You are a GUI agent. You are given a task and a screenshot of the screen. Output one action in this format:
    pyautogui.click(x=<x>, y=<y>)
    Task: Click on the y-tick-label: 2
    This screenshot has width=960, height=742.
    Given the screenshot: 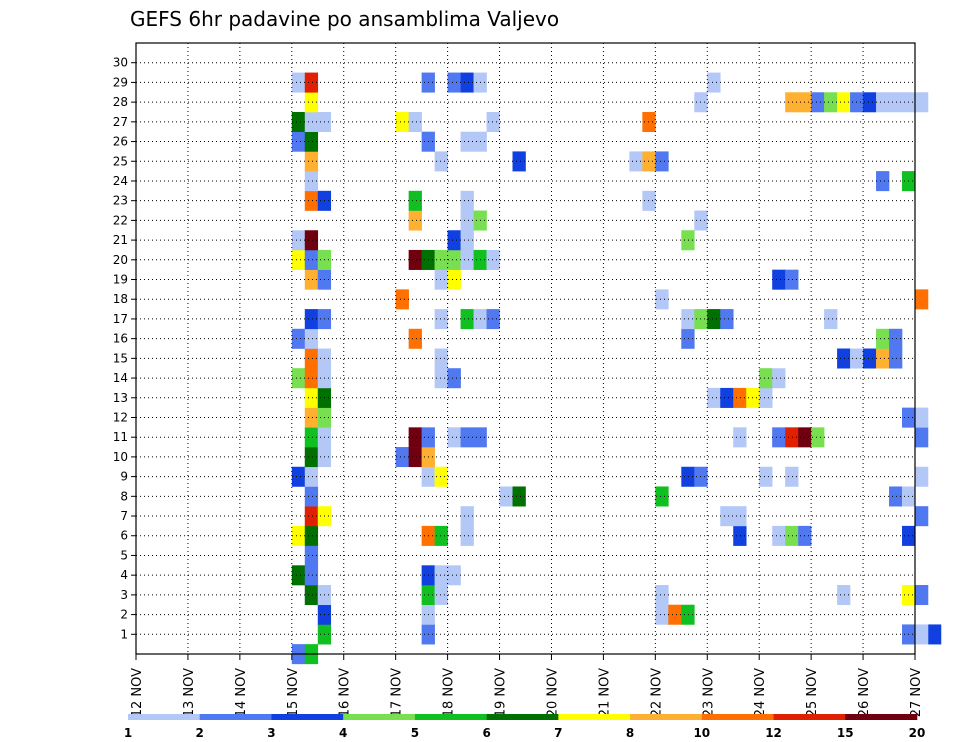 What is the action you would take?
    pyautogui.click(x=124, y=615)
    